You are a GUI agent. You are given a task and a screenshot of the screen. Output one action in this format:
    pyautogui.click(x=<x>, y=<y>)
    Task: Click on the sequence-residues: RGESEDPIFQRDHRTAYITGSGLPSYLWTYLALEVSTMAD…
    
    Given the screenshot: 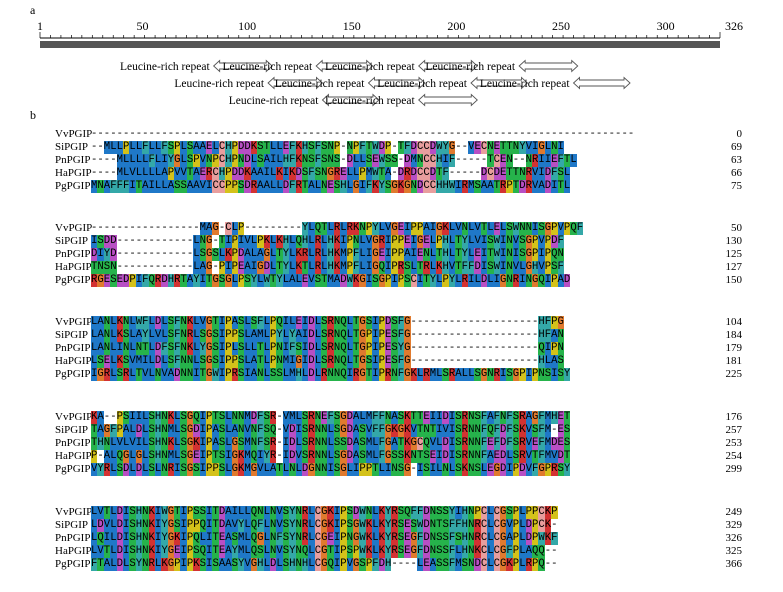 What is the action you would take?
    pyautogui.click(x=331, y=280)
    